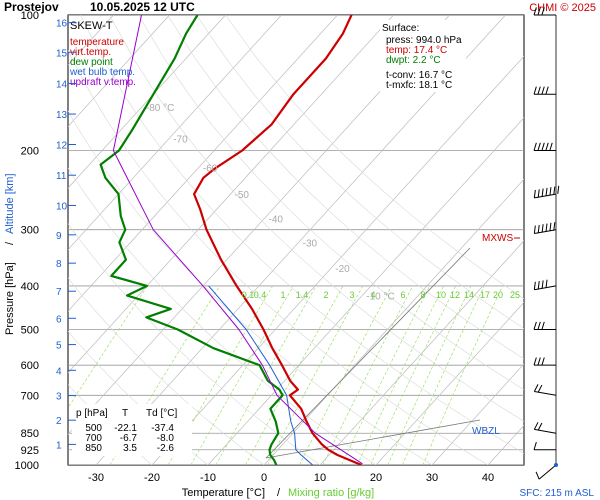  Describe the element at coordinates (422, 295) in the screenshot. I see `mixing-ratio-label: 8` at that location.